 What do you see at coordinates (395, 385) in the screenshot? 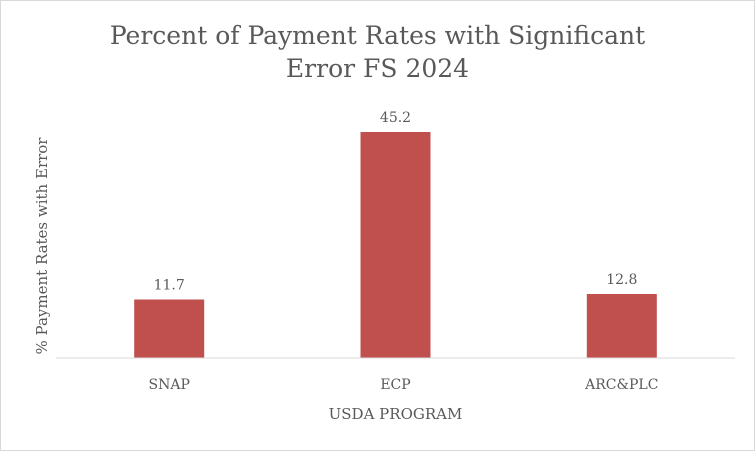
I see `x-tick-label: ECP` at bounding box center [395, 385].